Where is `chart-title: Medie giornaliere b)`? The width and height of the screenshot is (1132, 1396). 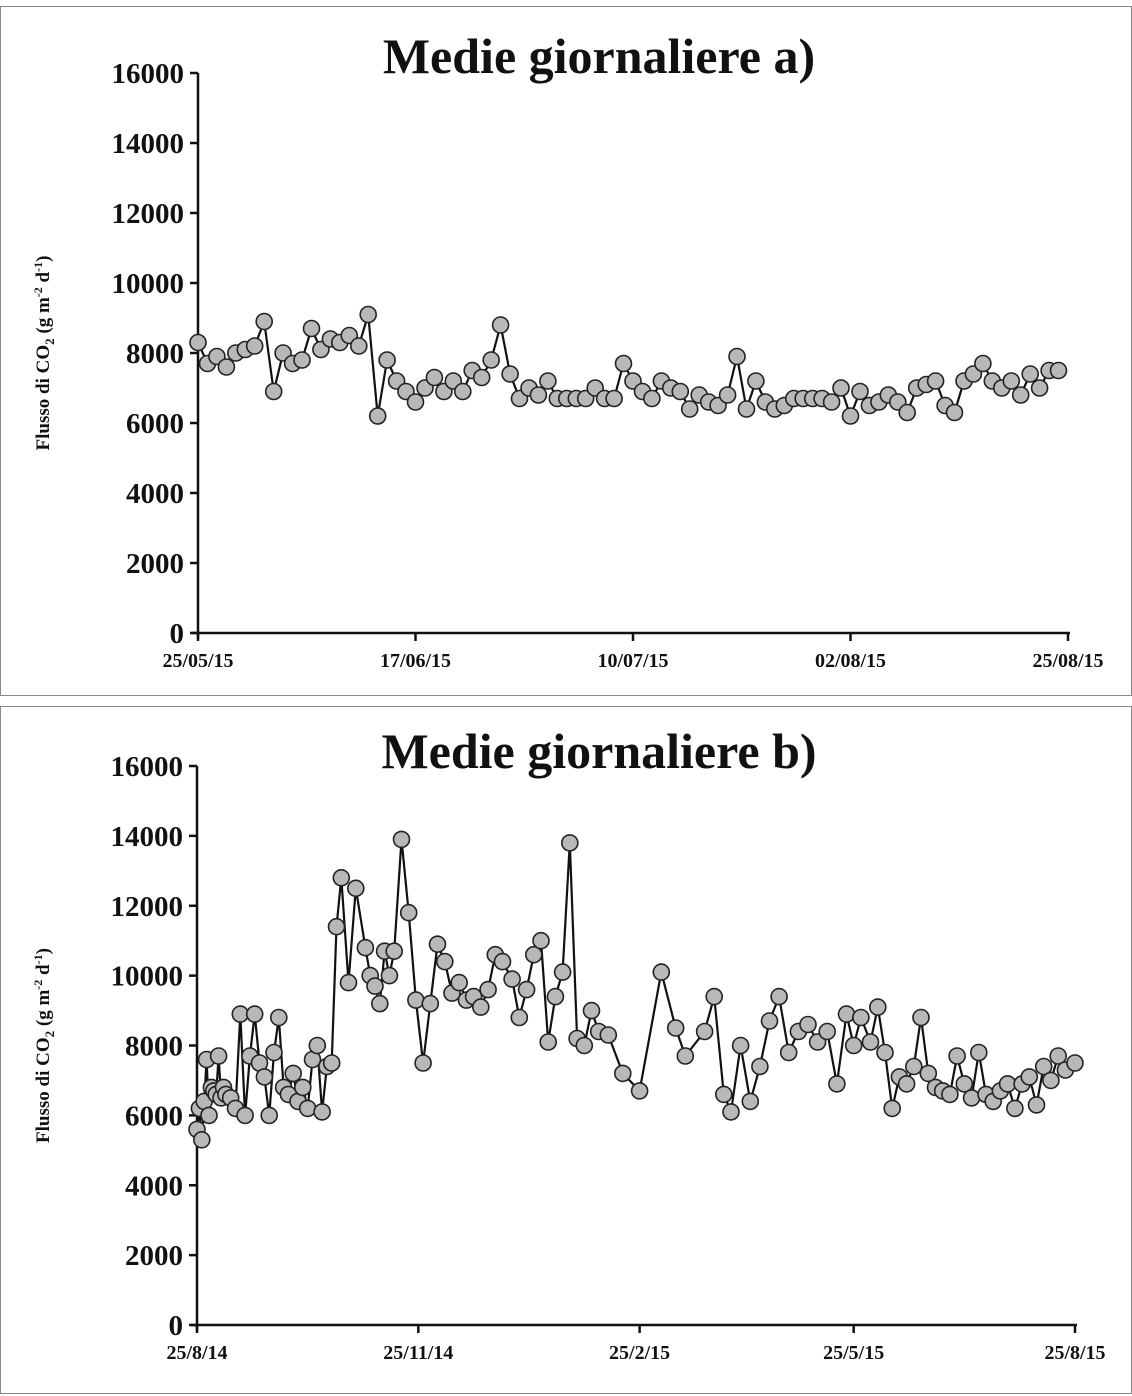 chart-title: Medie giornaliere b) is located at coordinates (598, 751).